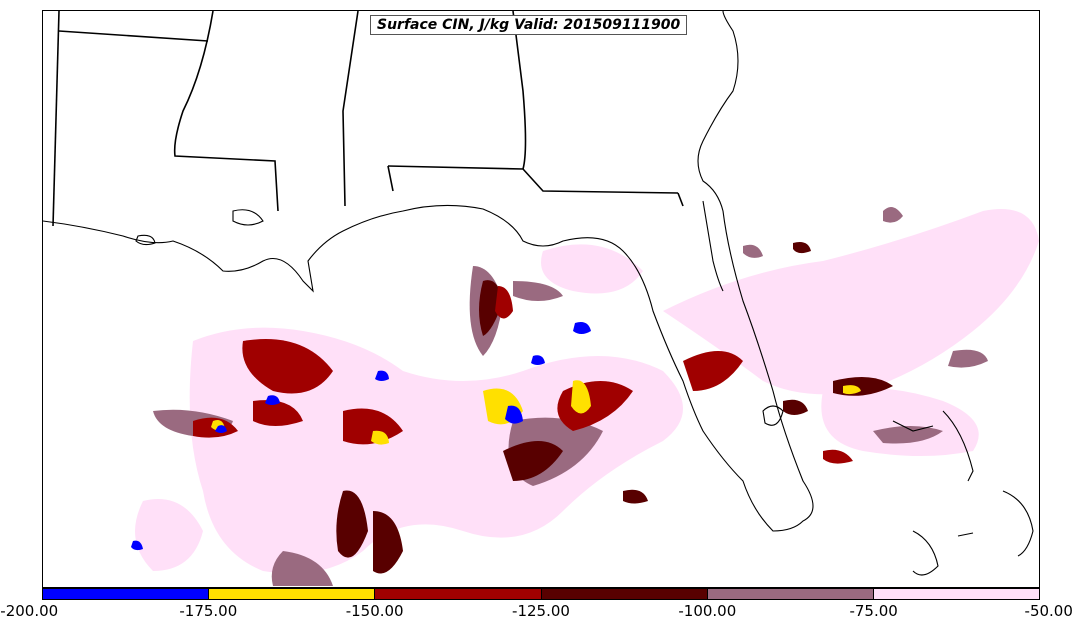 The height and width of the screenshot is (633, 1076). Describe the element at coordinates (375, 611) in the screenshot. I see `colorbar-tick-label: -150.00` at that location.